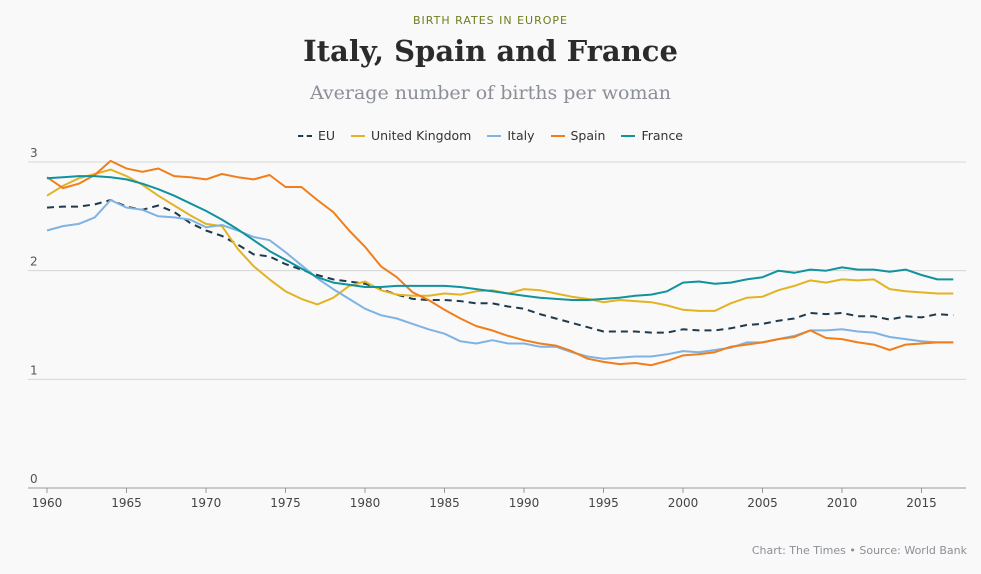 The height and width of the screenshot is (574, 981). Describe the element at coordinates (524, 503) in the screenshot. I see `x-tick-label: 1990` at that location.